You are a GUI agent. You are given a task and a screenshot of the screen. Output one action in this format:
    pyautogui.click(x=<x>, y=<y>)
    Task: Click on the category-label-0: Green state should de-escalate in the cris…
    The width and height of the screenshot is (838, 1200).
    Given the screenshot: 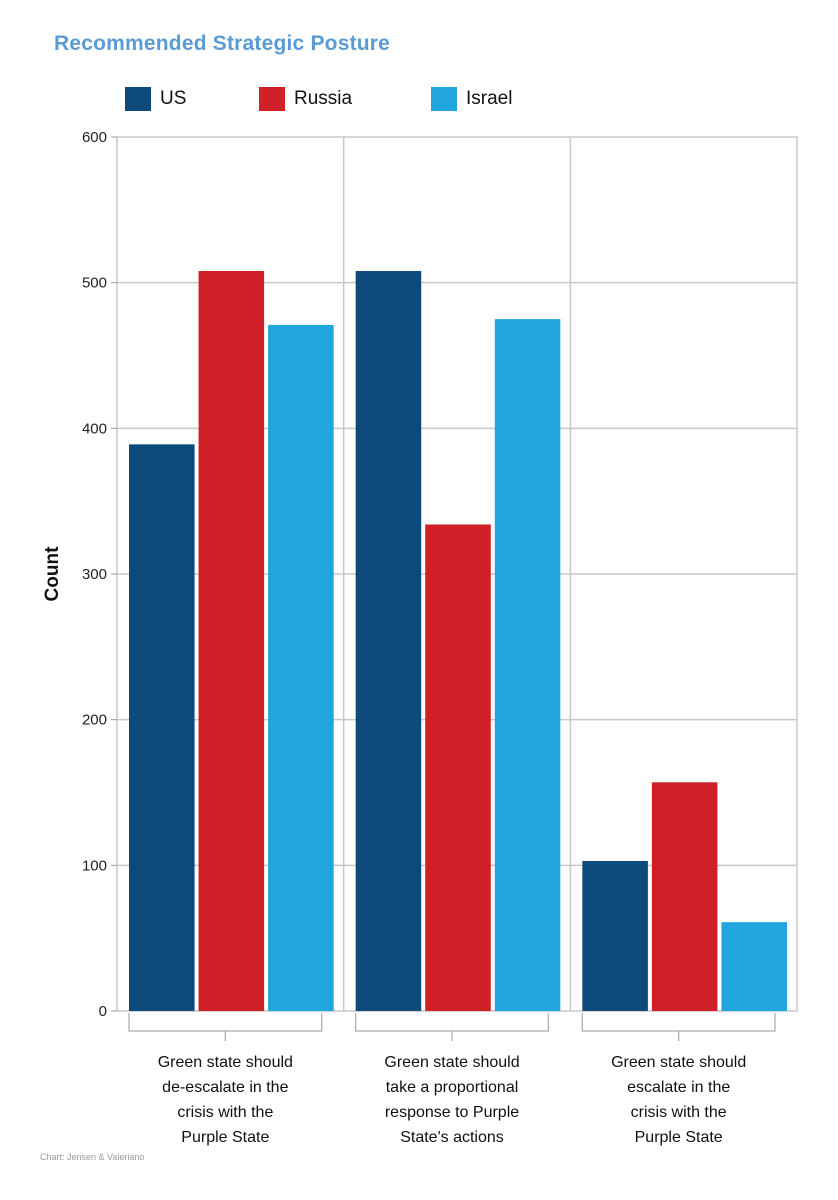 What is the action you would take?
    pyautogui.click(x=225, y=1100)
    